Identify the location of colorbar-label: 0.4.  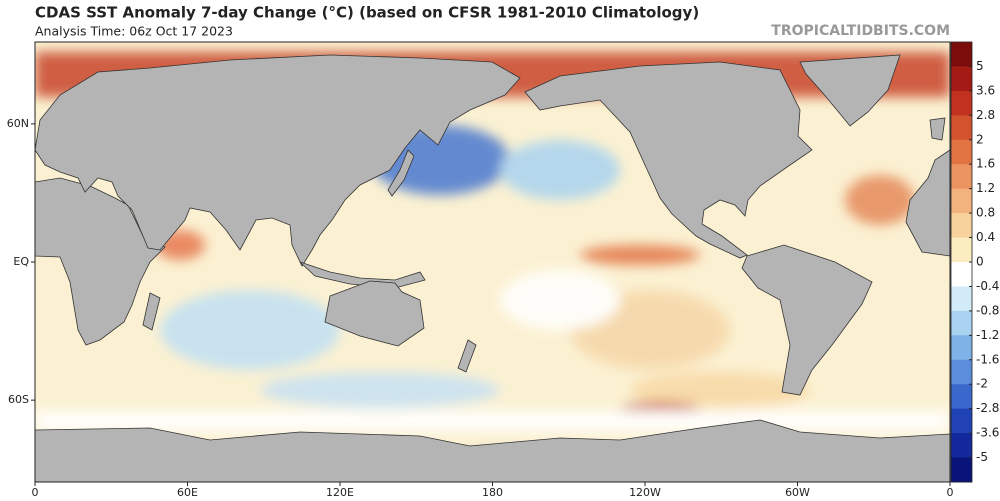
(985, 237).